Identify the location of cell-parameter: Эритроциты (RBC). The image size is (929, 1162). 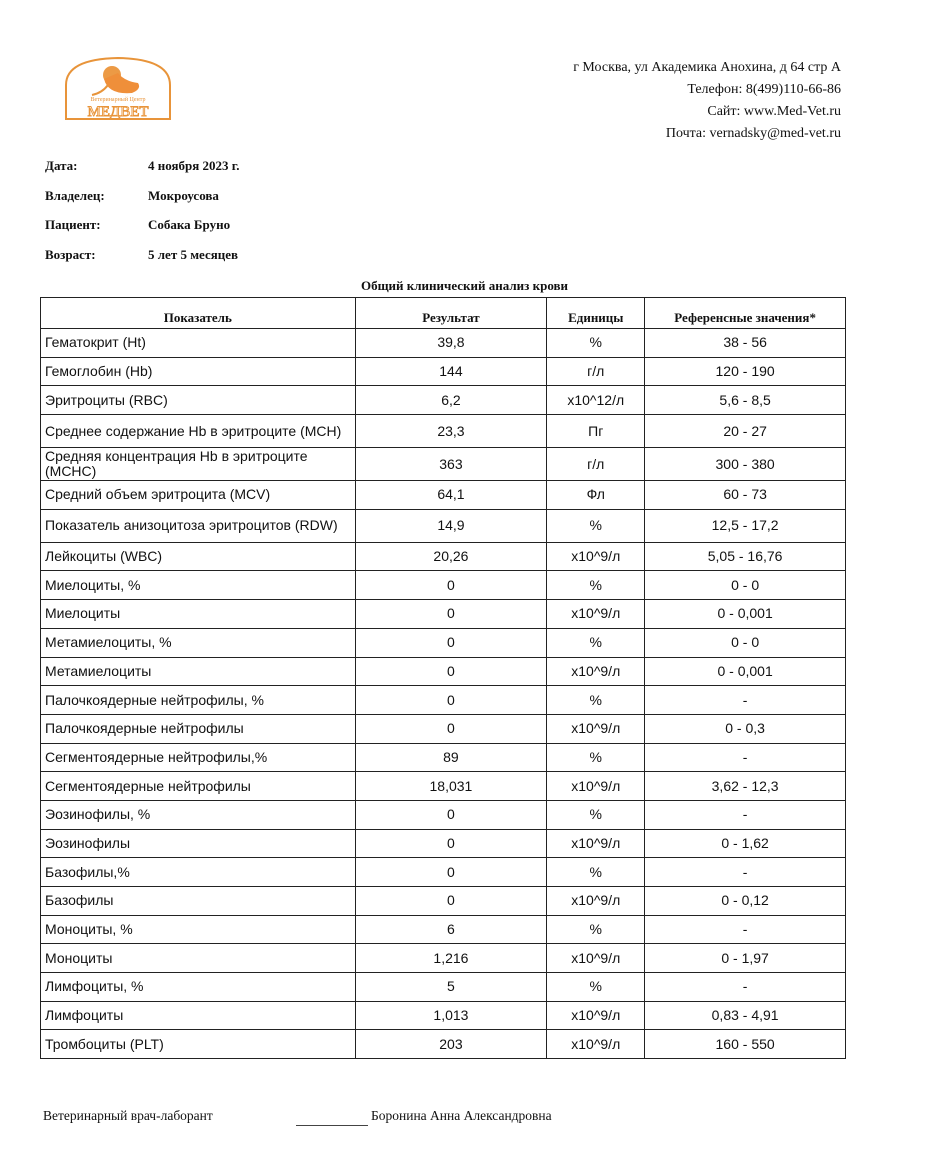
(198, 400).